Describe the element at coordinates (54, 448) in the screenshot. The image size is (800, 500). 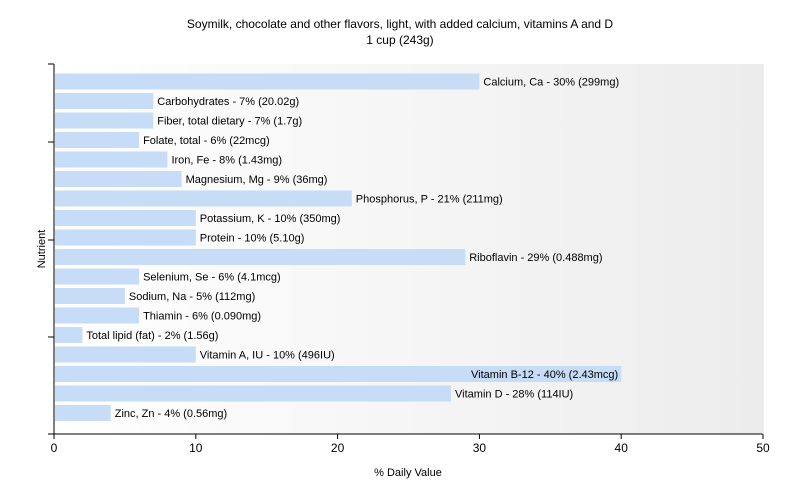
I see `x-tick-label: 0` at that location.